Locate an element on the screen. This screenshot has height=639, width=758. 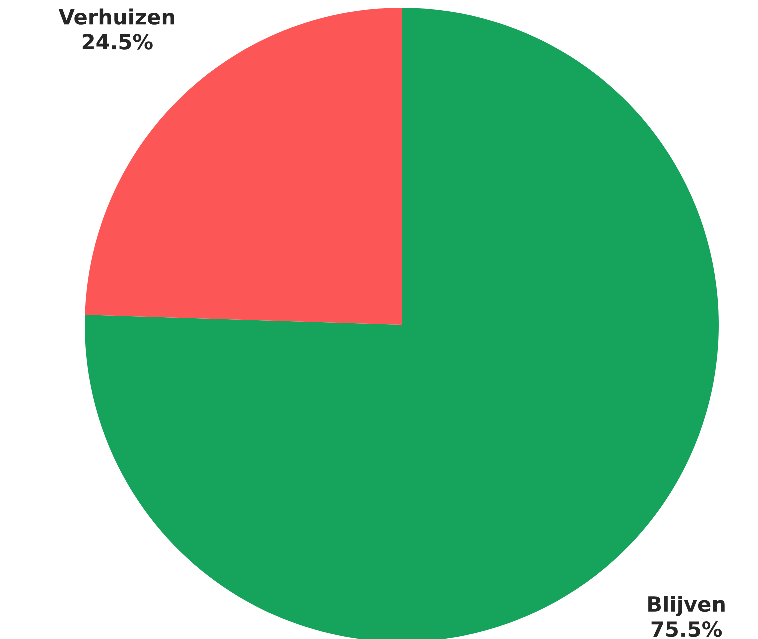
slice-label: Blijven is located at coordinates (686, 606).